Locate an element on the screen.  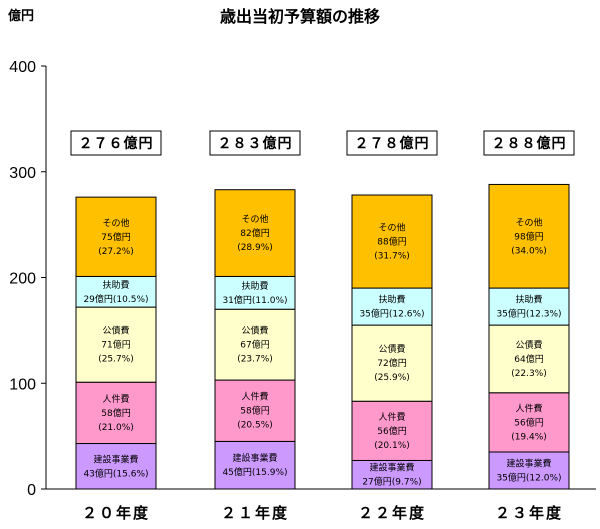
x-tick-label: ２０年度 is located at coordinates (116, 513).